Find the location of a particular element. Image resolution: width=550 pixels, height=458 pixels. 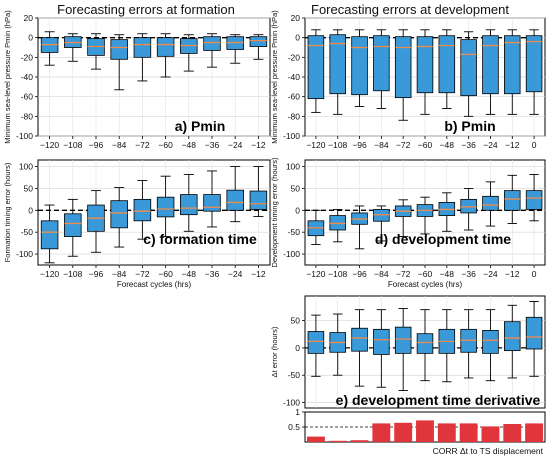

x-tick-label-c: −36 is located at coordinates (212, 274).